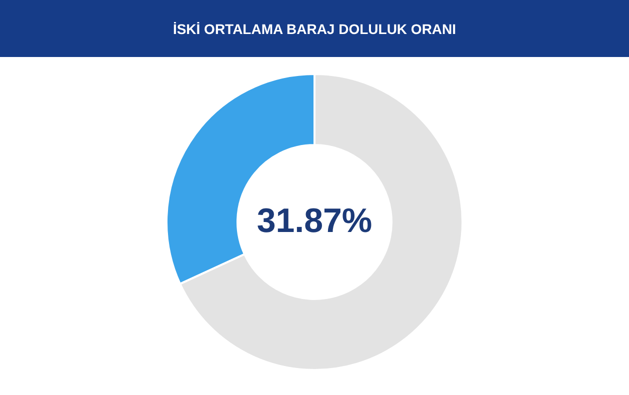 This screenshot has width=629, height=395. What do you see at coordinates (314, 28) in the screenshot?
I see `chart-title: İSKİ ORTALAMA BARAJ DOLULUK ORANI` at bounding box center [314, 28].